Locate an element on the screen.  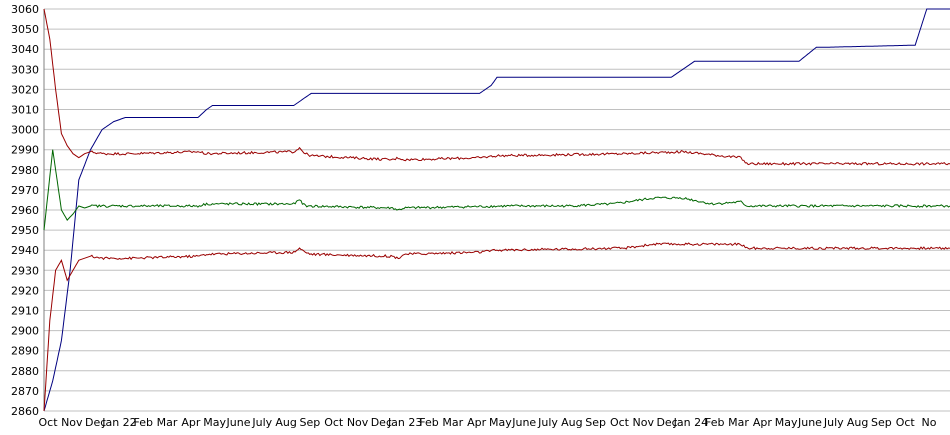
y-tick-label: 2950 is located at coordinates (25, 230).